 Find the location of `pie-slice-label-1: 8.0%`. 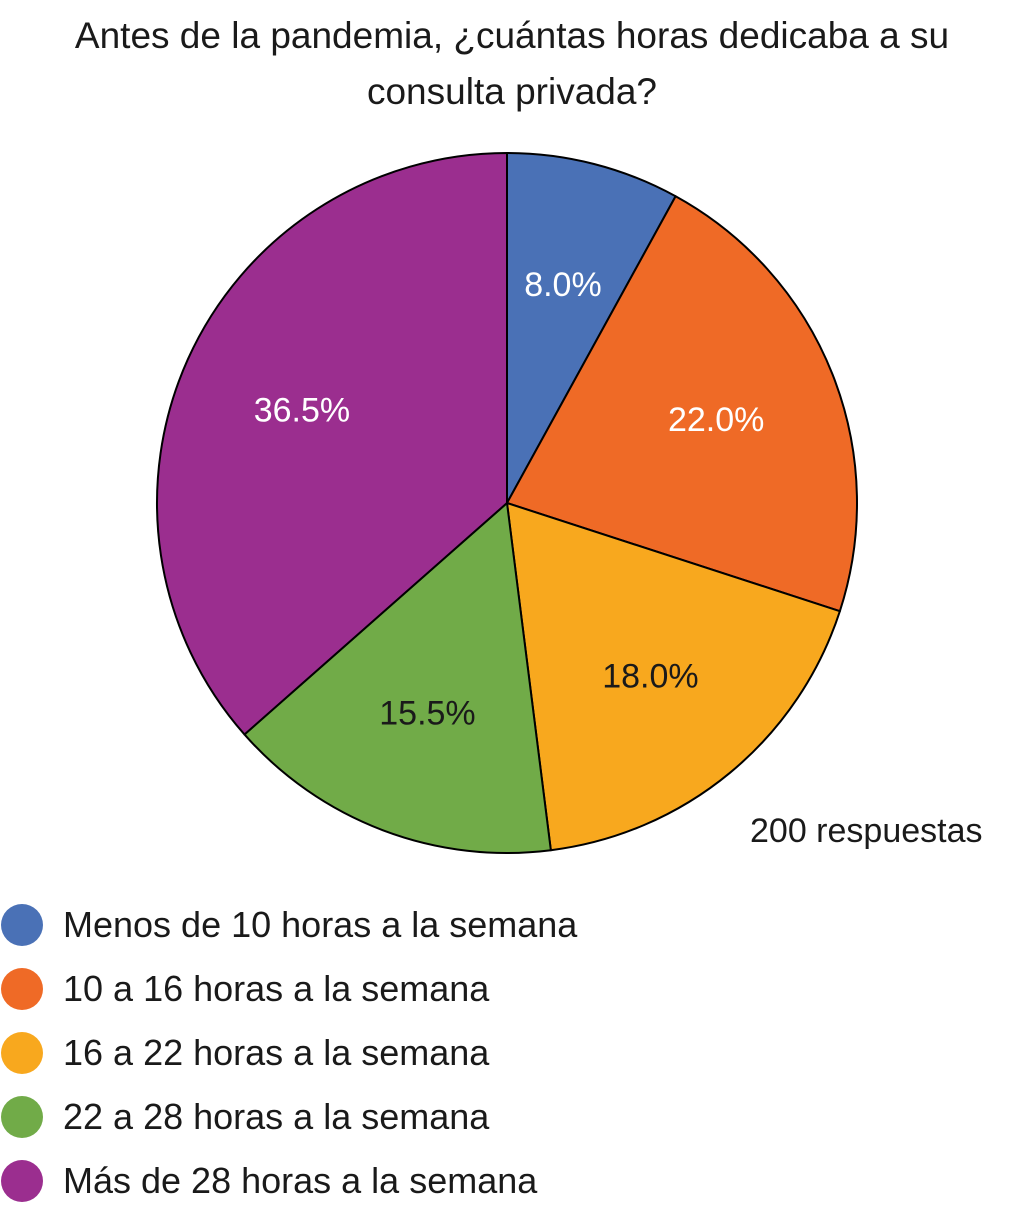

pie-slice-label-1: 8.0% is located at coordinates (563, 285).